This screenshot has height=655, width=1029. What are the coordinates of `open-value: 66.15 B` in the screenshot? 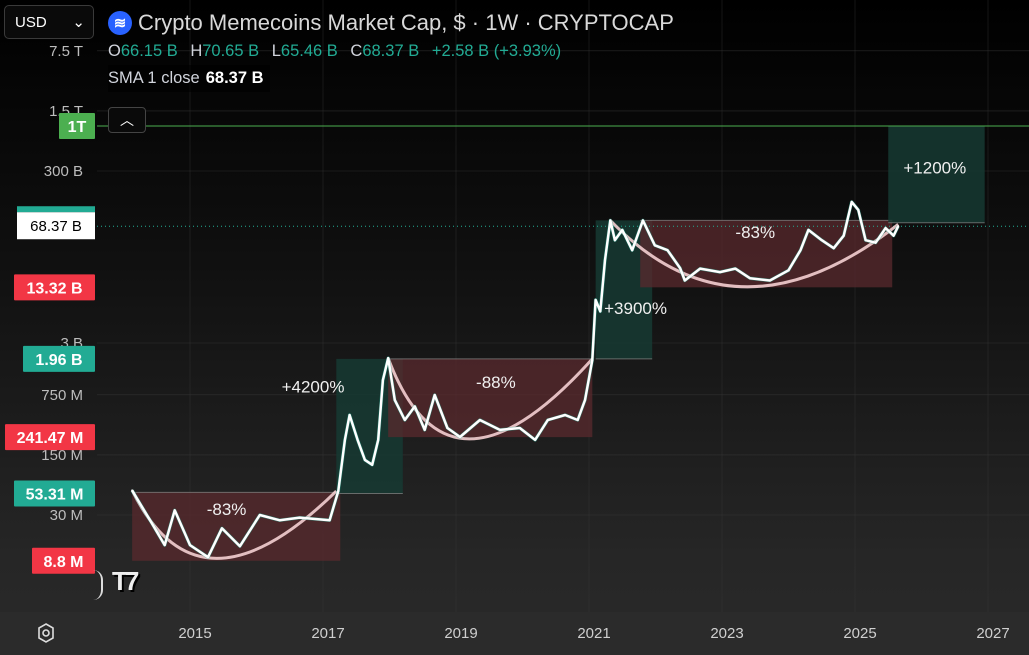 It's located at (149, 51).